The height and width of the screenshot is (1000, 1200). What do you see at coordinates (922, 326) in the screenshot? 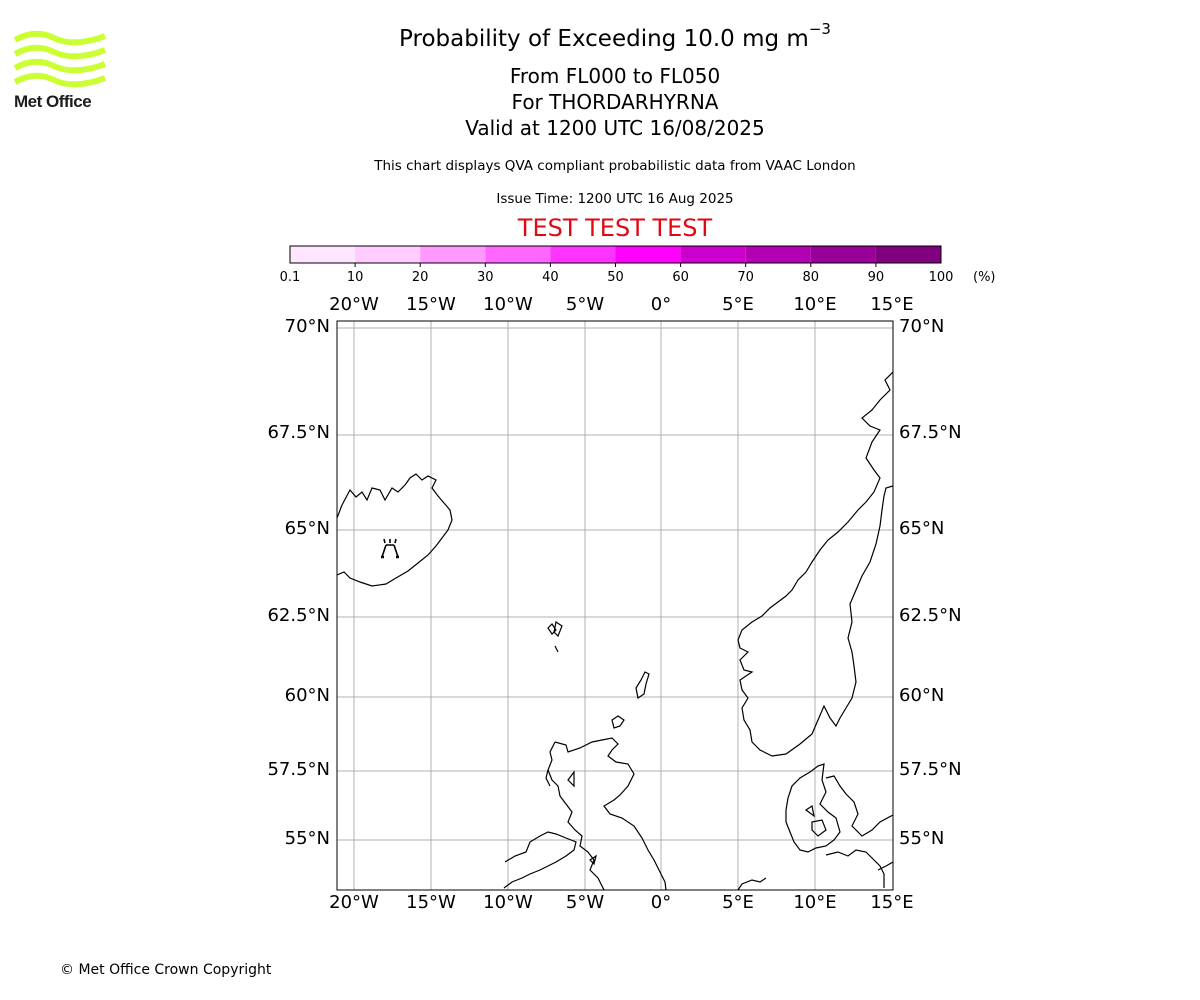
I see `lat-label-right: 70°N` at bounding box center [922, 326].